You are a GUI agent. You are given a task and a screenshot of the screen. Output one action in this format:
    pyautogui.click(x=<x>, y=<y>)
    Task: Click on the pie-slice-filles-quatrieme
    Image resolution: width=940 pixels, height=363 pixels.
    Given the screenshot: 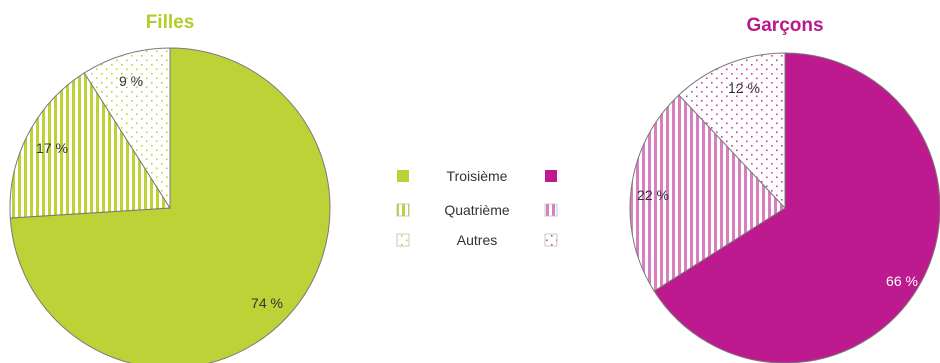 What is the action you would take?
    pyautogui.click(x=90, y=145)
    